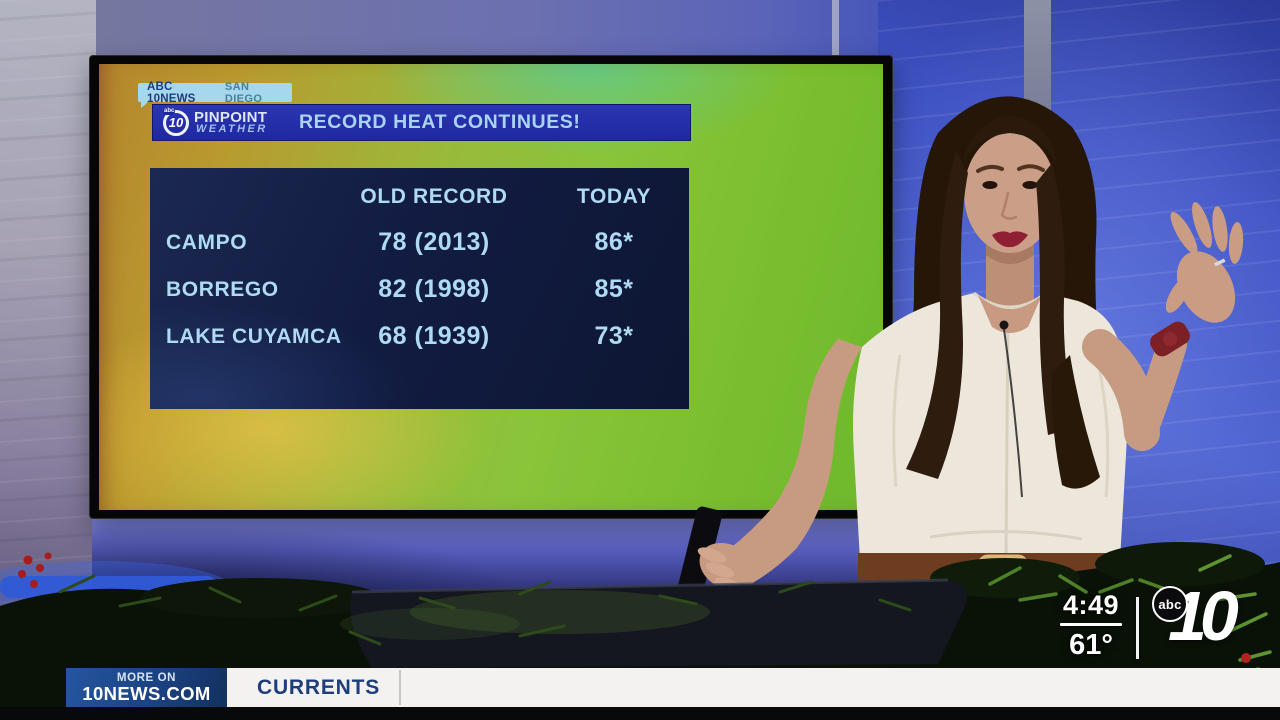 The height and width of the screenshot is (720, 1280). I want to click on table-row-location: LAKE CUYAMCA, so click(254, 336).